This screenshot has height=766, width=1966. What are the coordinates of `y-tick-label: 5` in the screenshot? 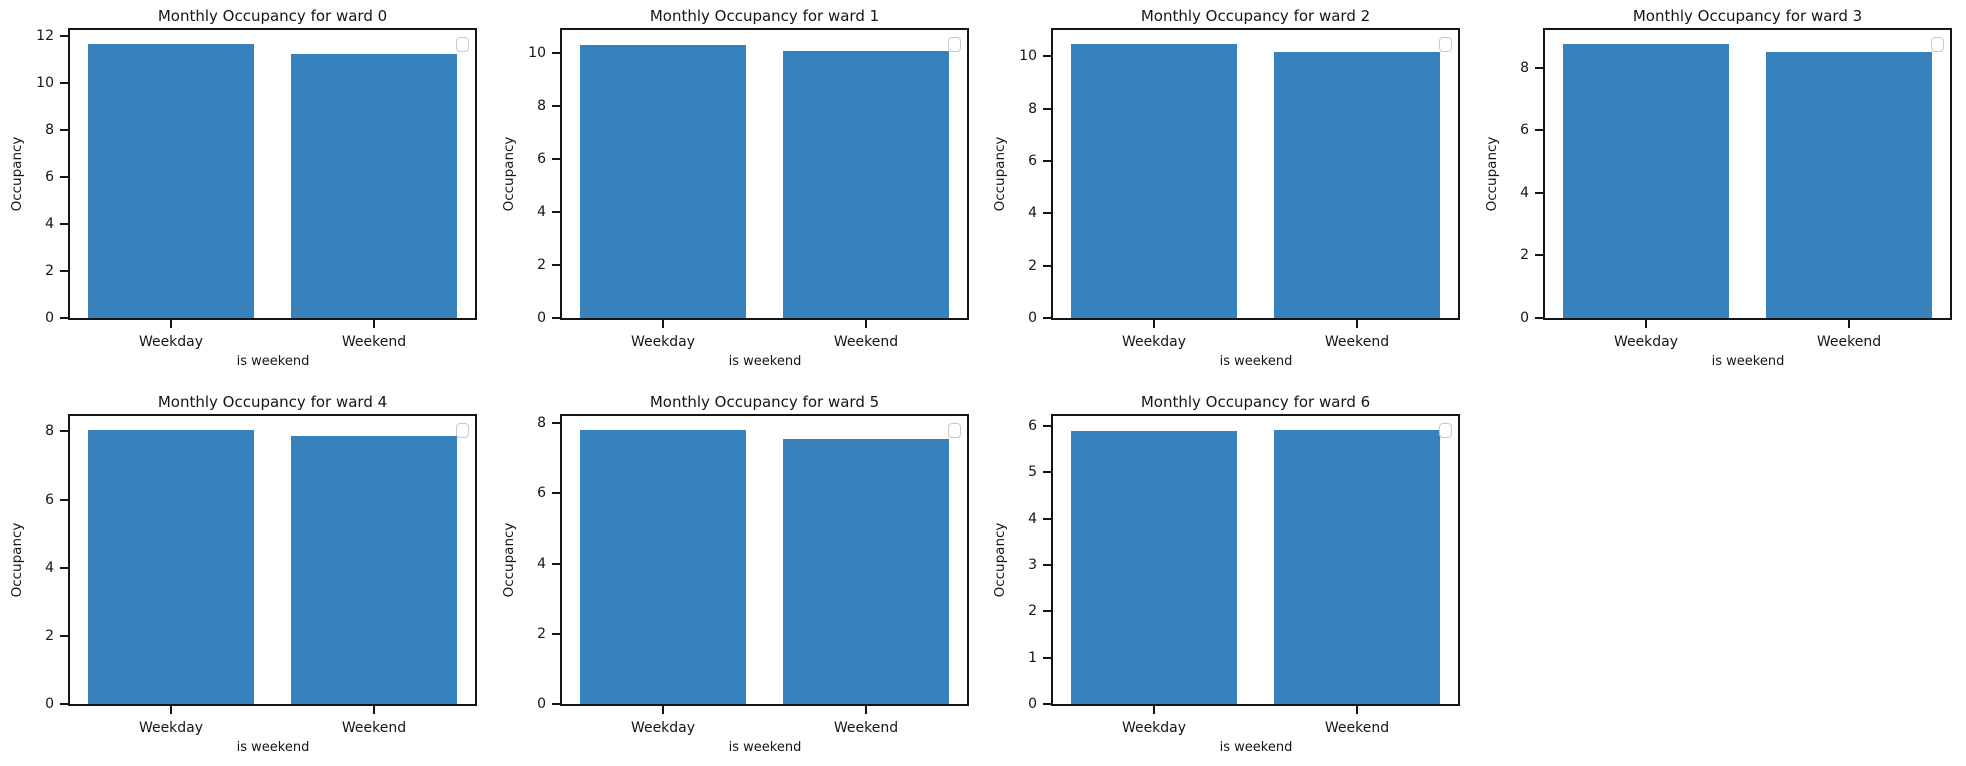 It's located at (1032, 472).